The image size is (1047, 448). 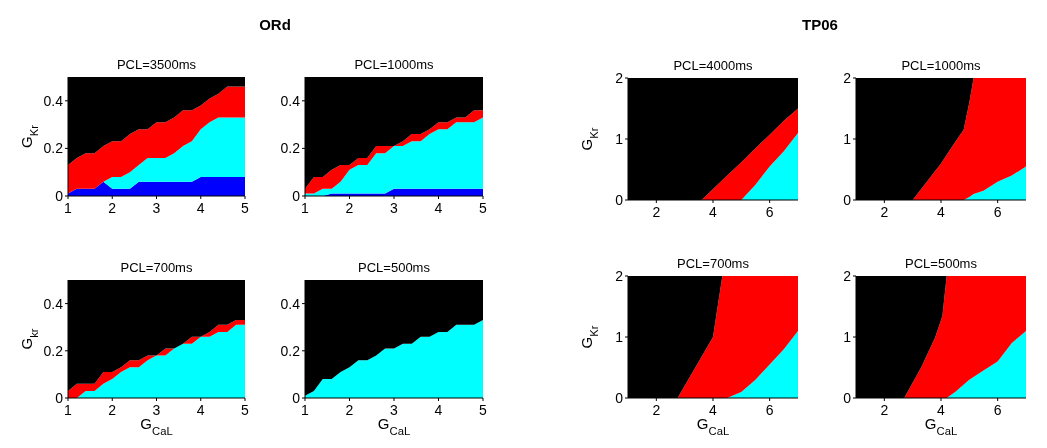 I want to click on text: ORd, so click(x=275, y=24).